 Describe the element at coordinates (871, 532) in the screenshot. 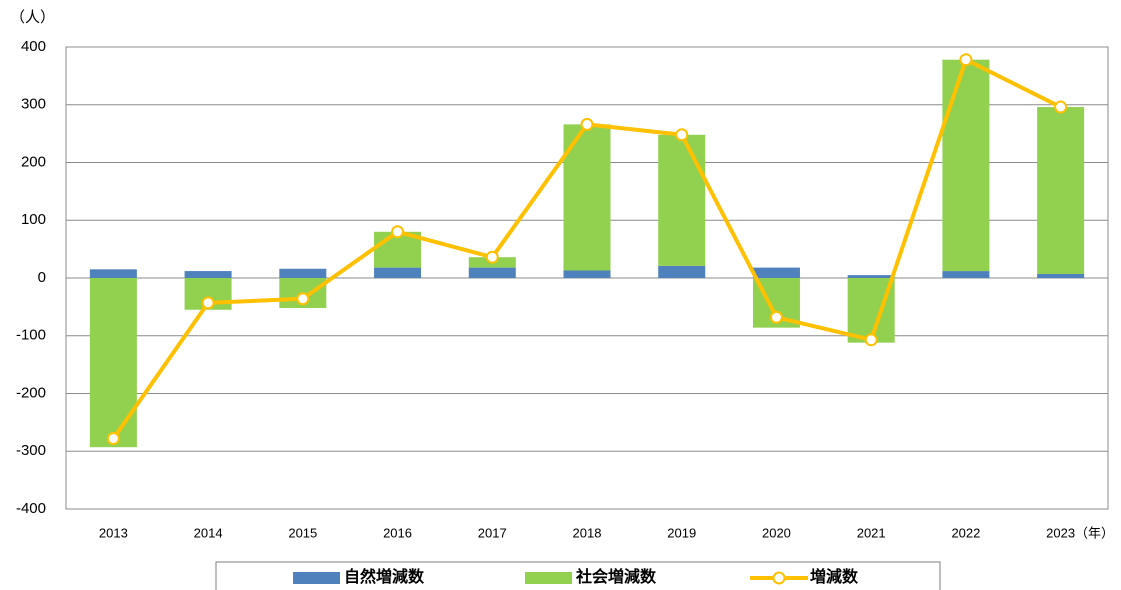

I see `x-tick-label: 2021` at that location.